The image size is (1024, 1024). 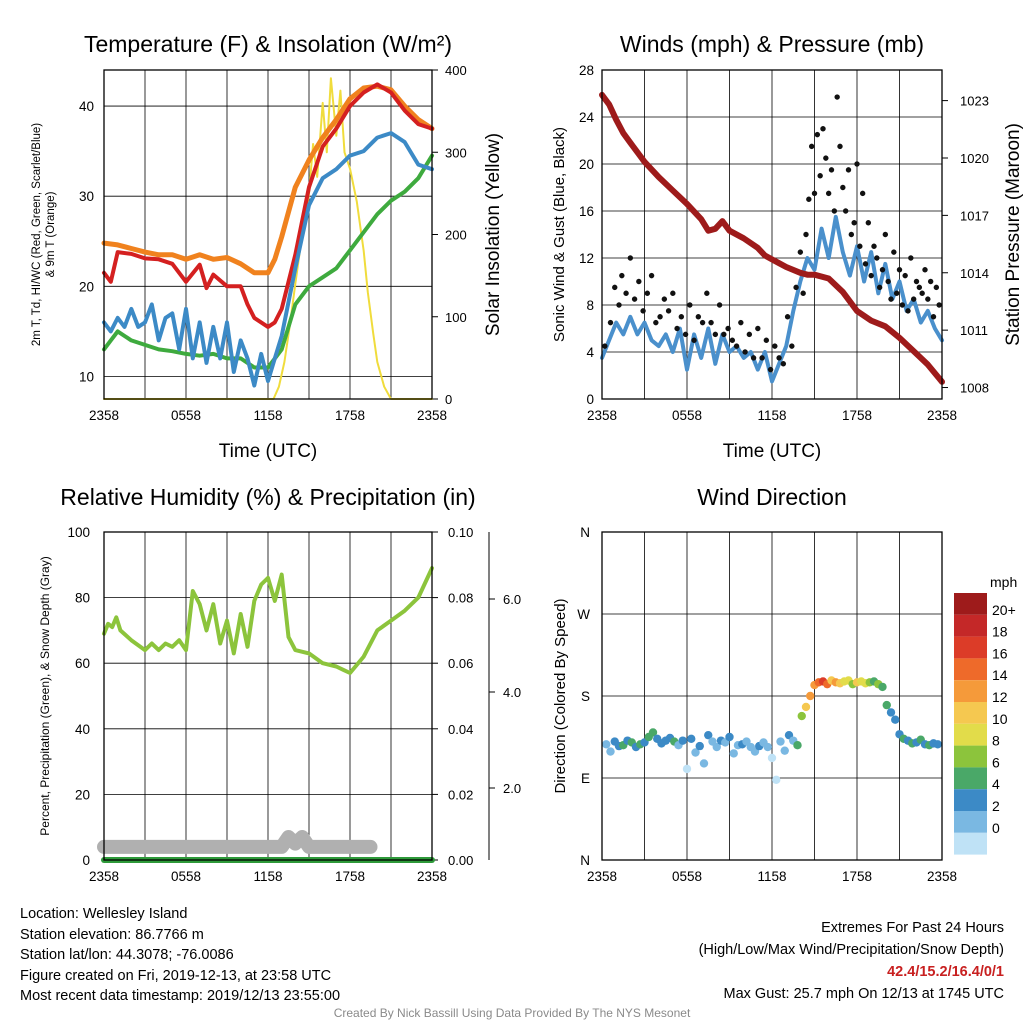 I want to click on y3-tick-label: 4.0, so click(x=512, y=692).